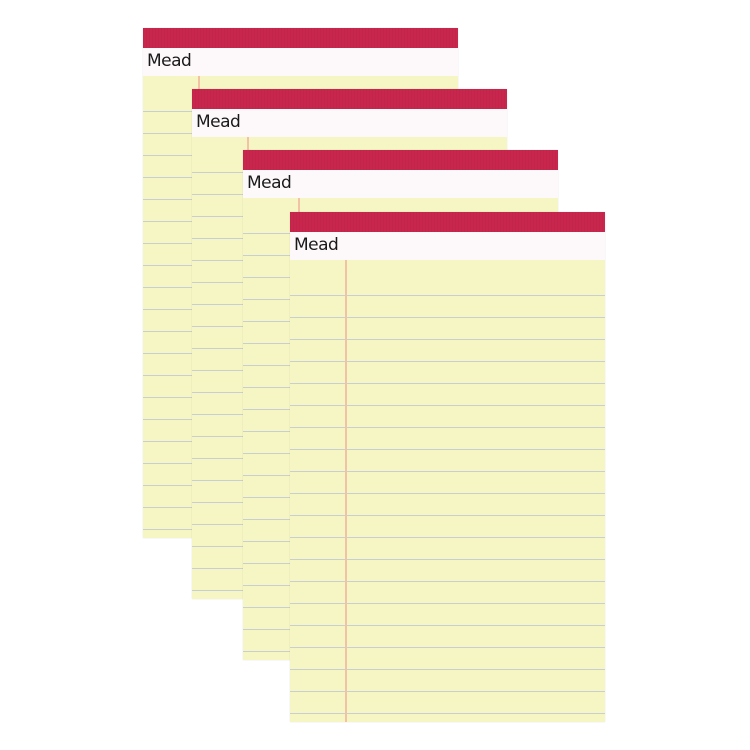 Image resolution: width=750 pixels, height=750 pixels. What do you see at coordinates (346, 491) in the screenshot?
I see `margin-line` at bounding box center [346, 491].